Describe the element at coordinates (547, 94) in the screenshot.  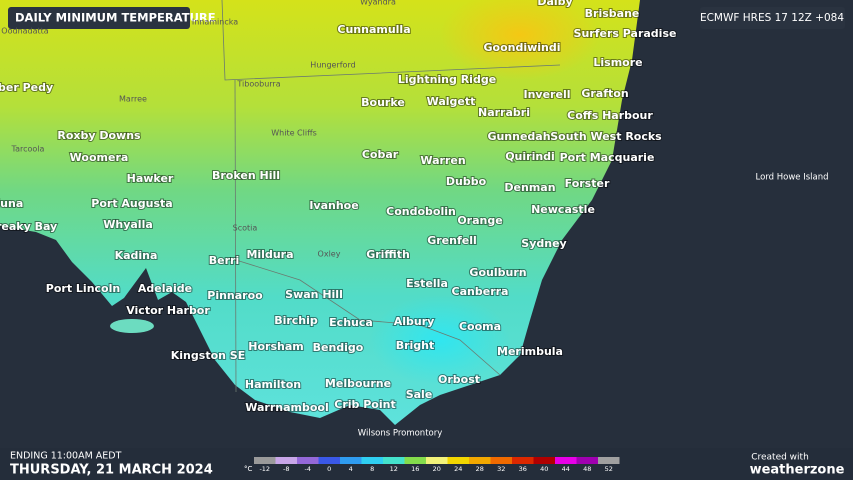
I see `place-label: Inverell` at that location.